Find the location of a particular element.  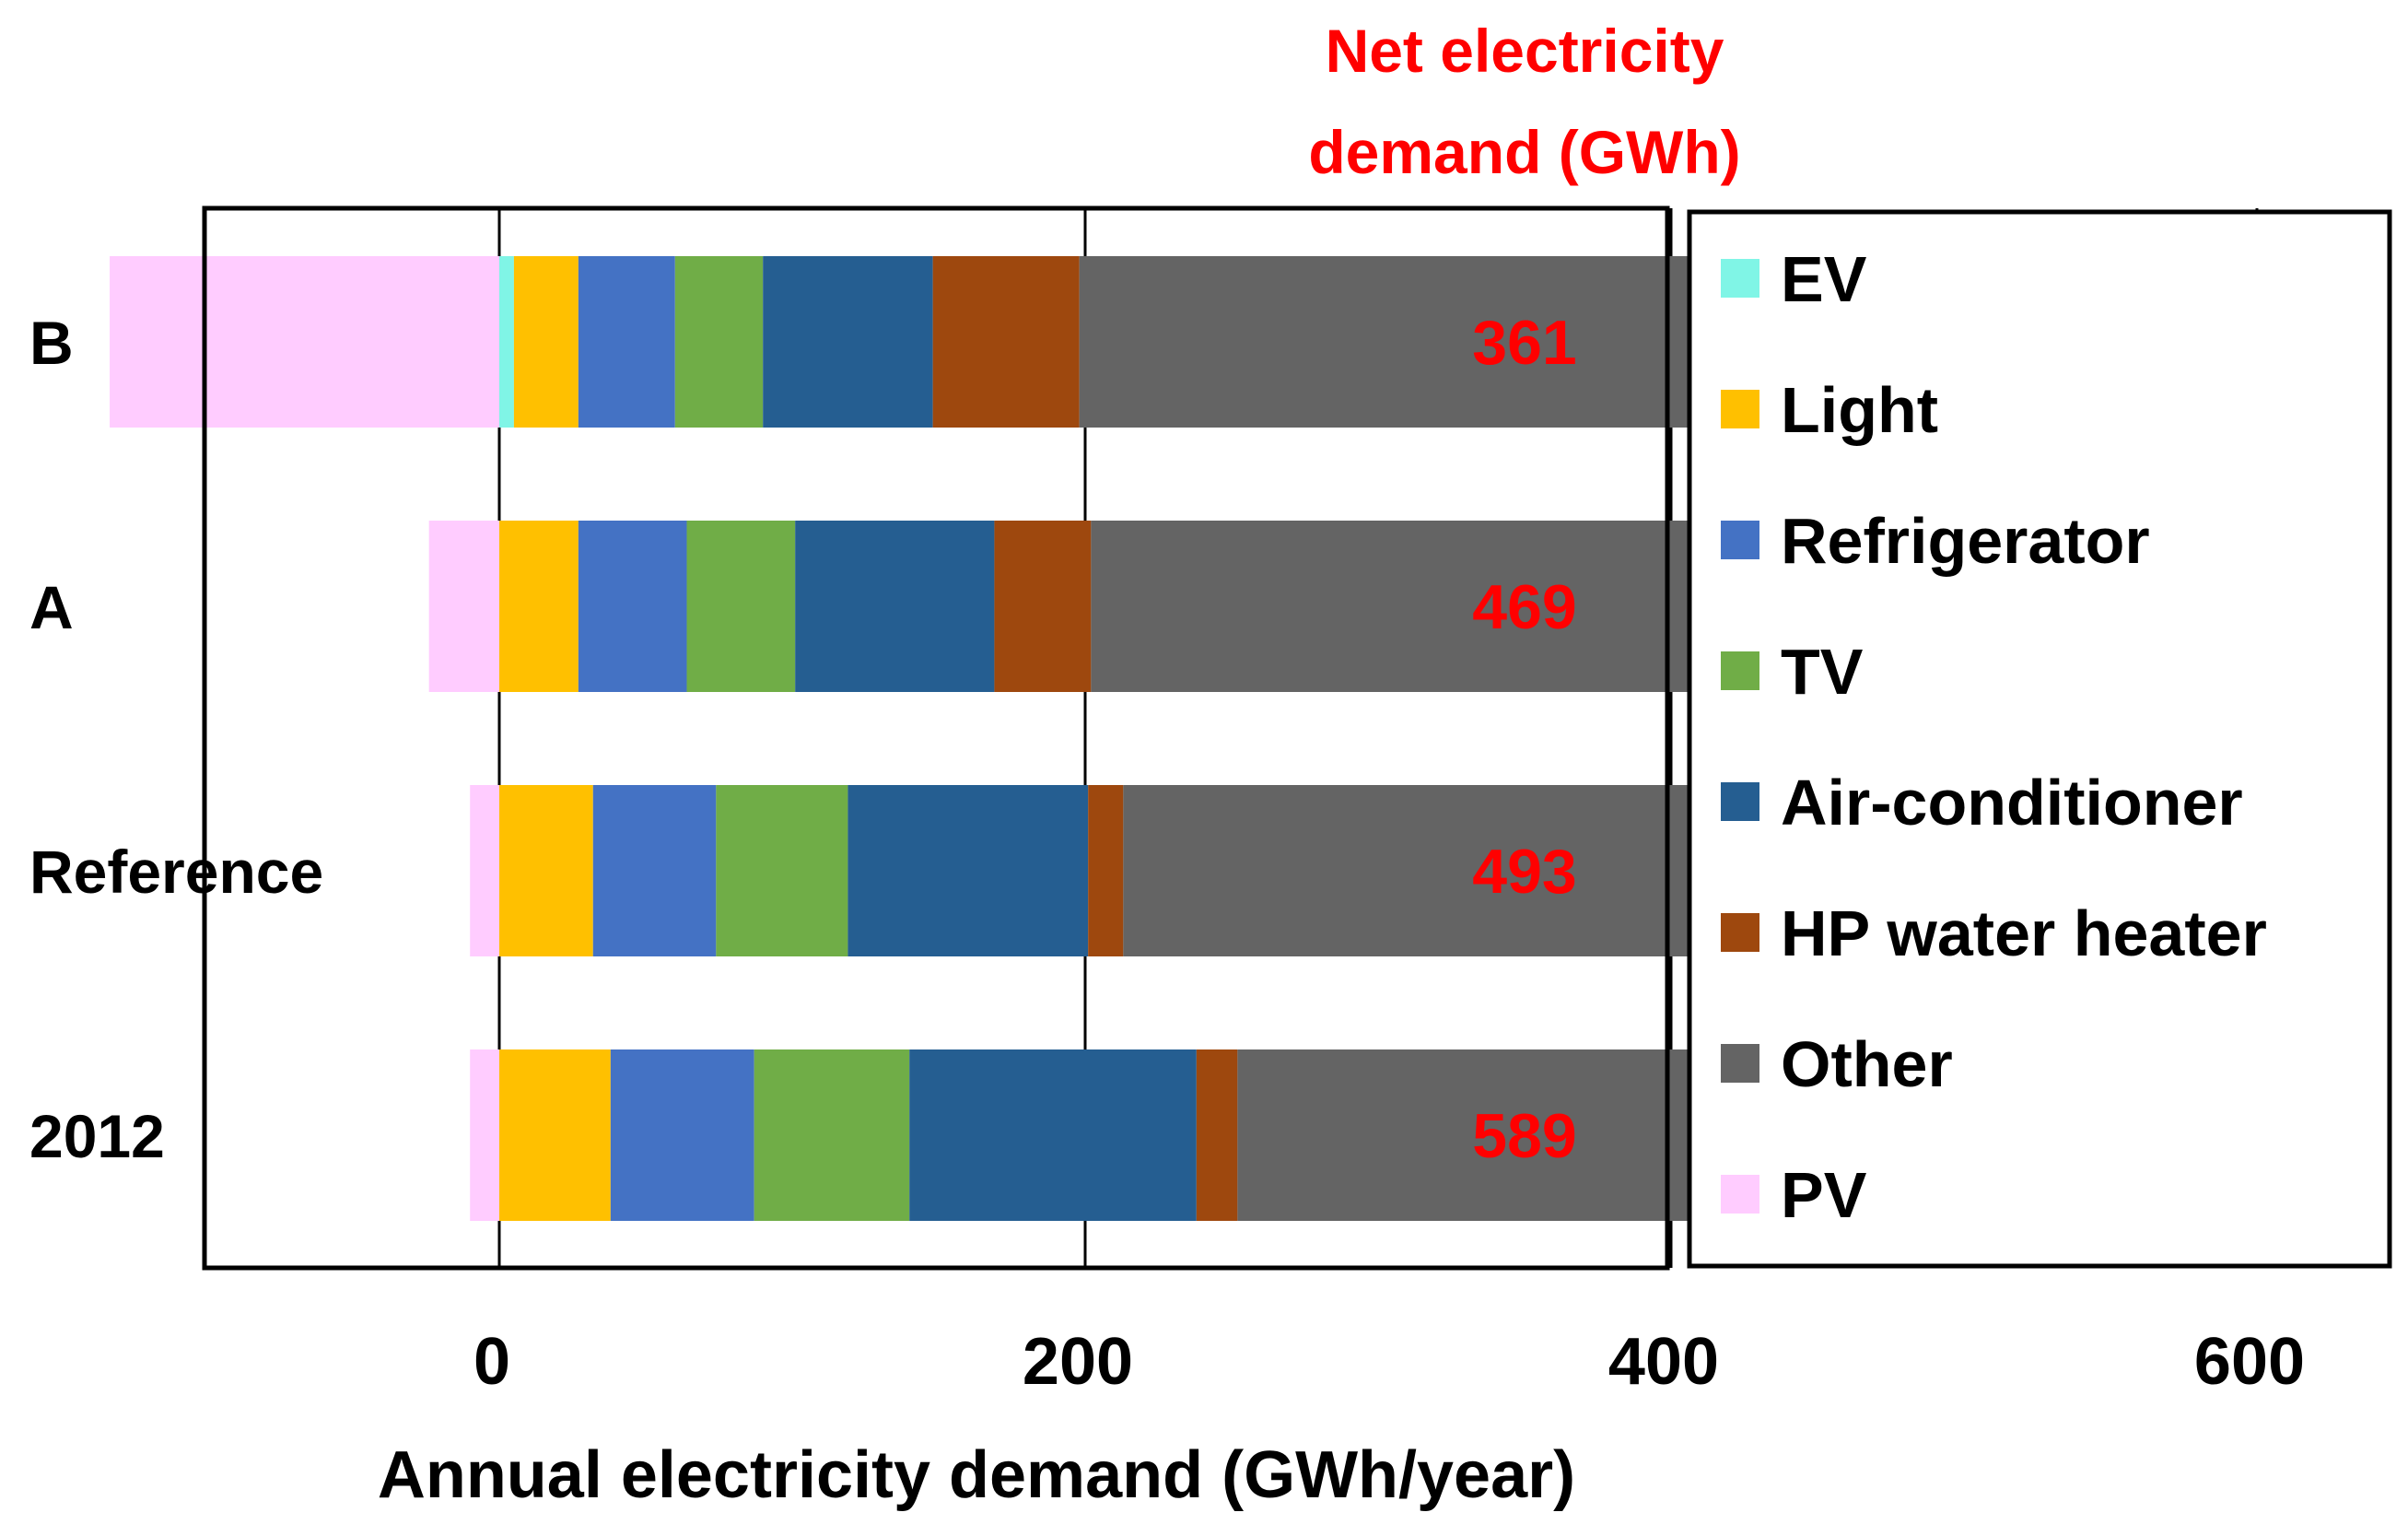

legend-label: Other is located at coordinates (1867, 1064).